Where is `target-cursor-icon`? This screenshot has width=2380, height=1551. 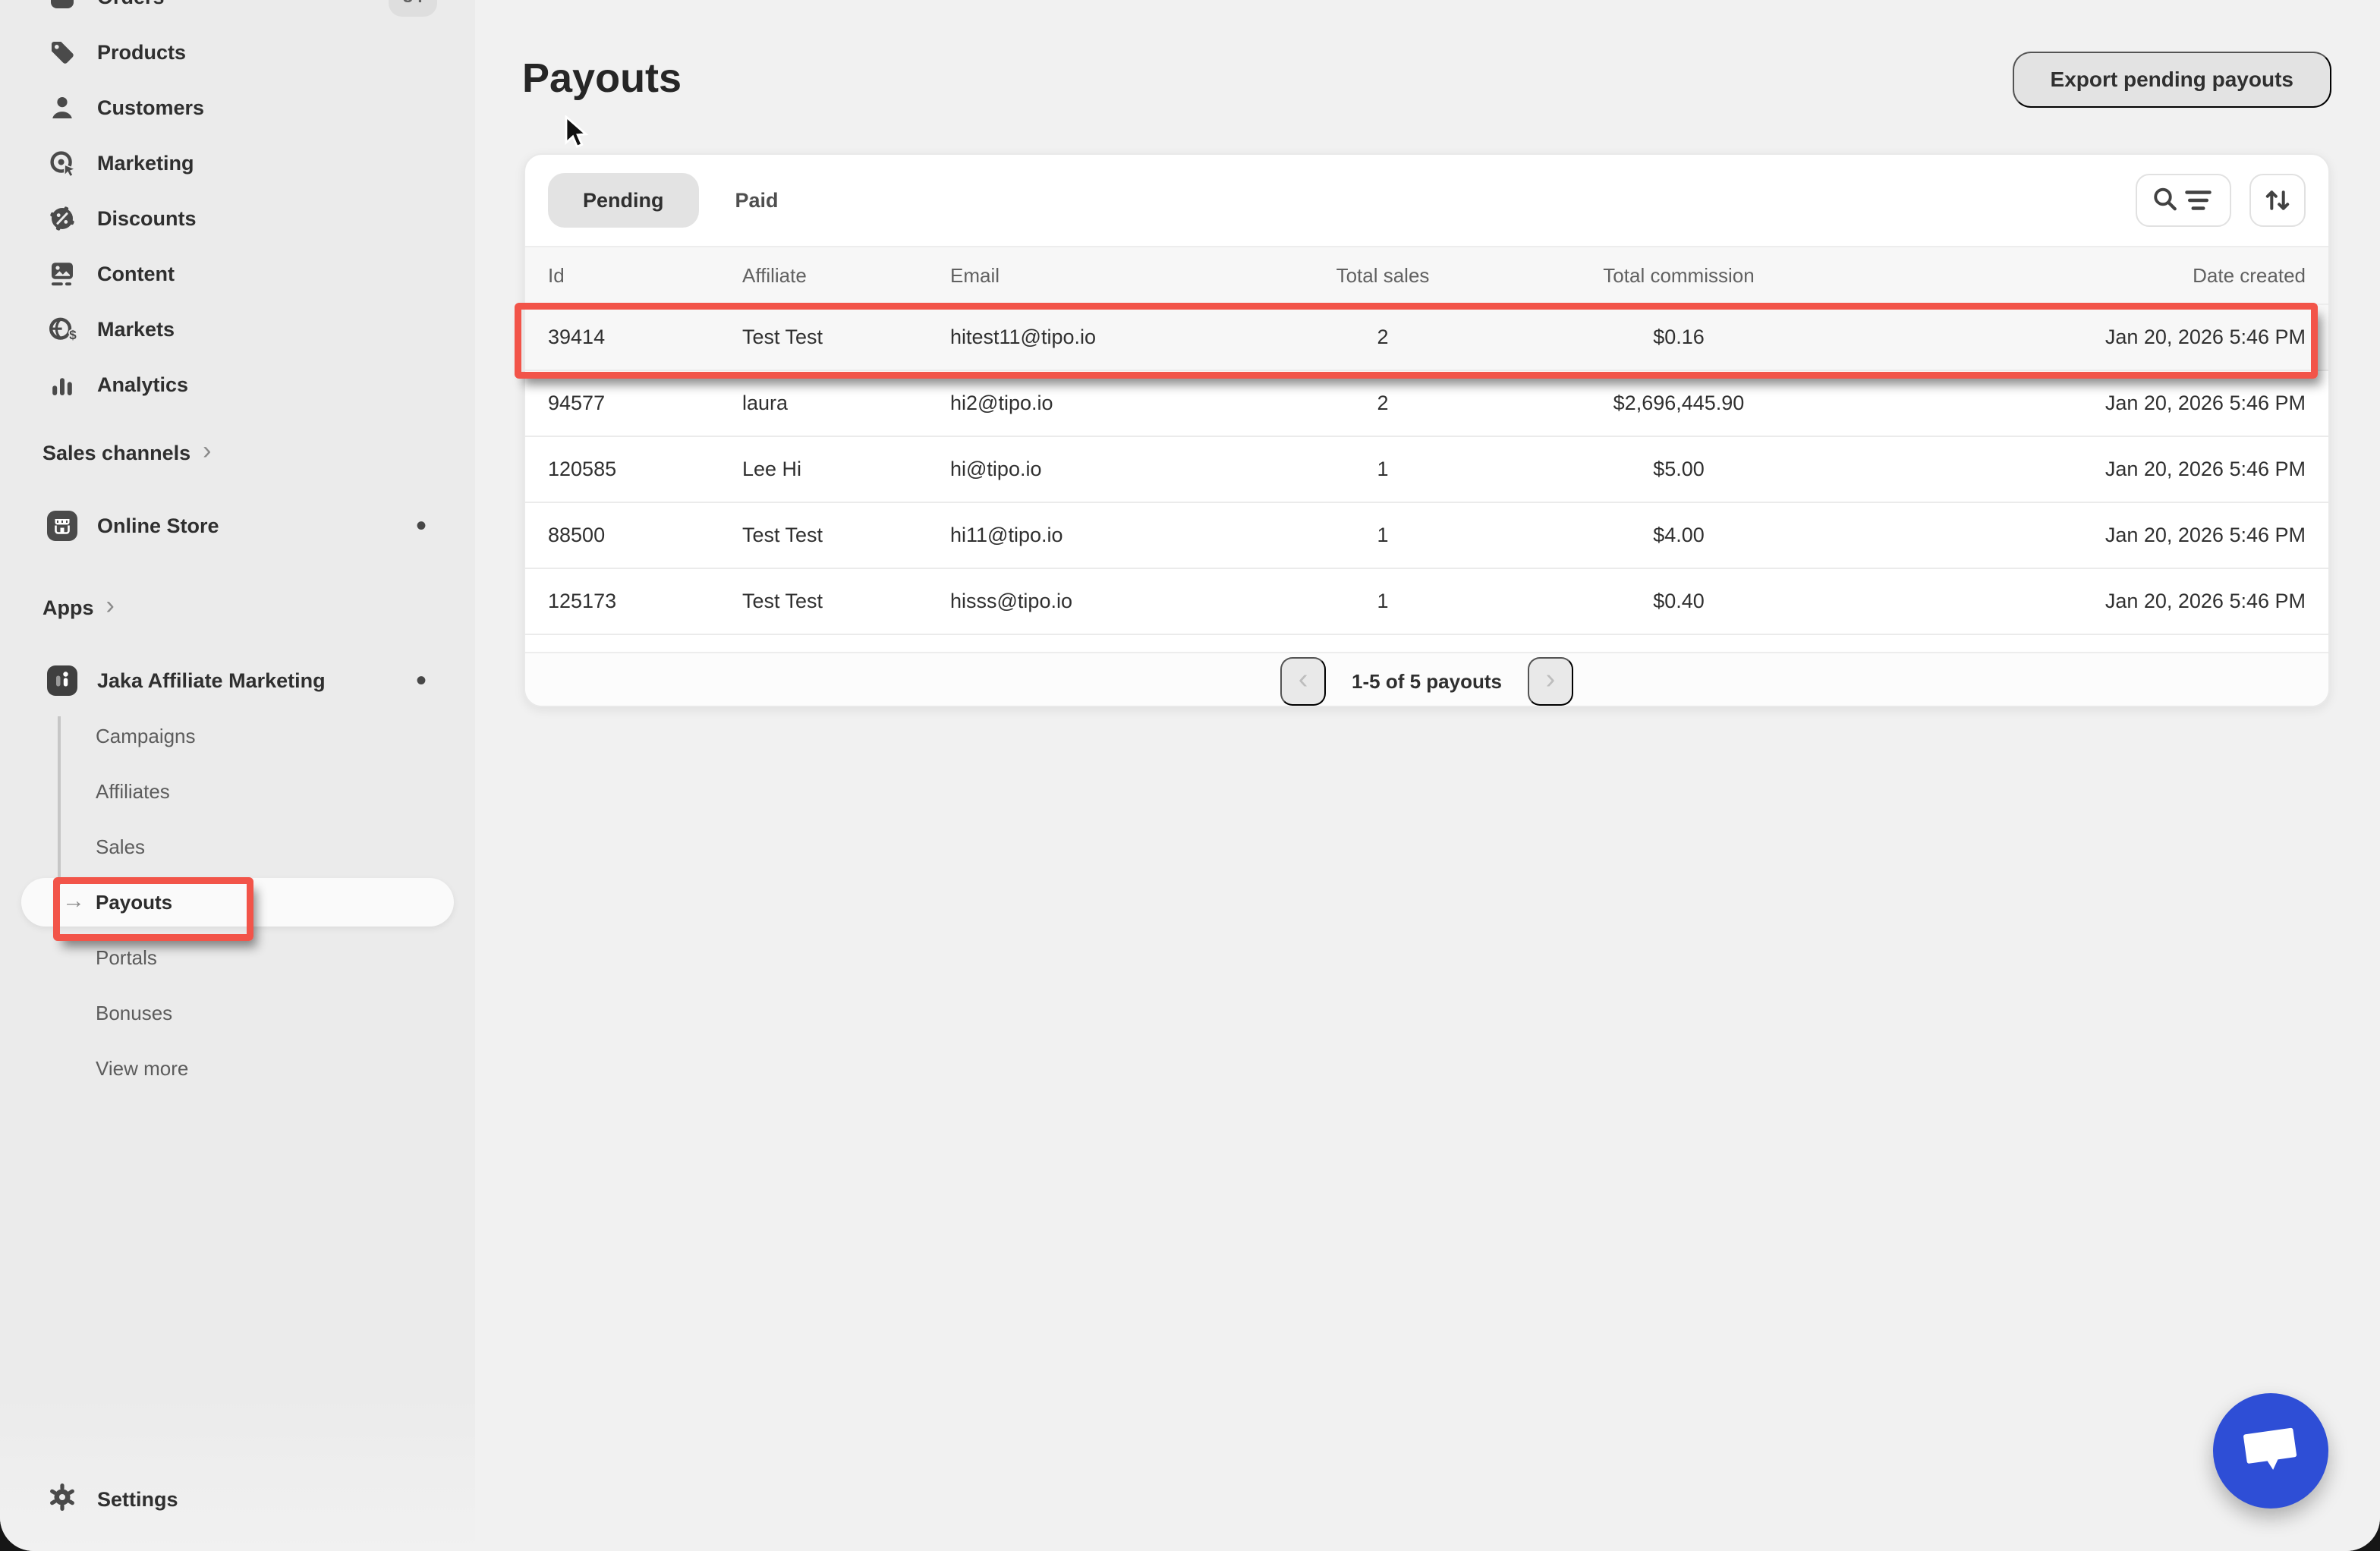
target-cursor-icon is located at coordinates (62, 163).